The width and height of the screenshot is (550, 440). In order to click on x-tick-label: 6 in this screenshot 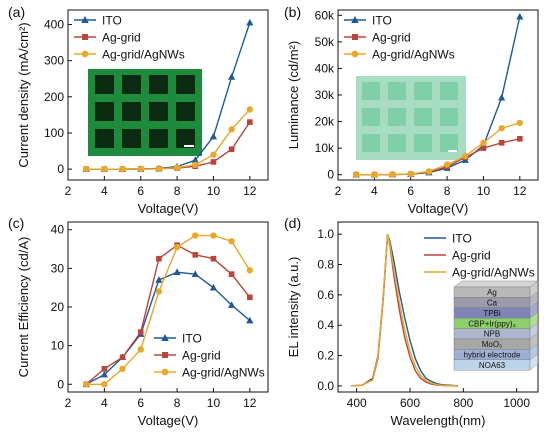, I will do `click(410, 191)`.